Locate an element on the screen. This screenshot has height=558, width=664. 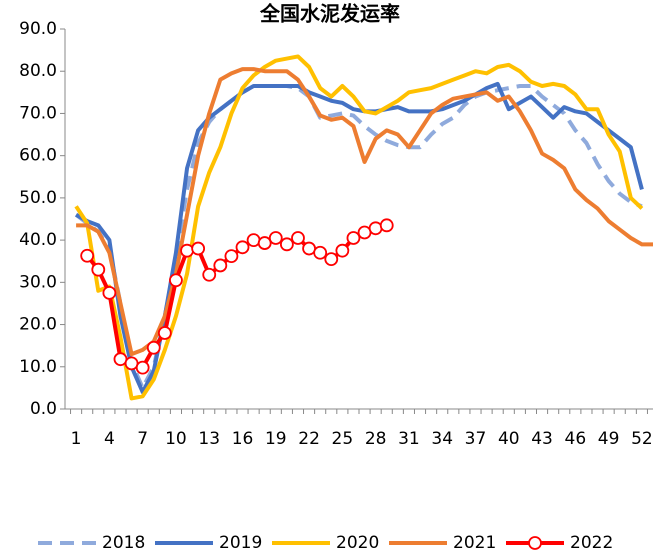
y-tick-label: 80.0 is located at coordinates (38, 71).